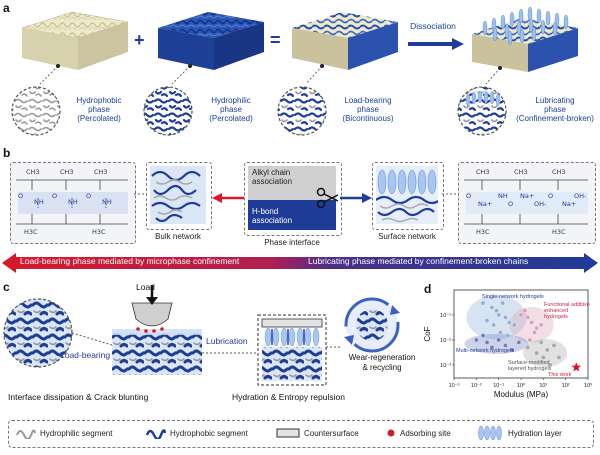 This screenshot has width=600, height=455. What do you see at coordinates (482, 111) in the screenshot?
I see `lubricating-zoom` at bounding box center [482, 111].